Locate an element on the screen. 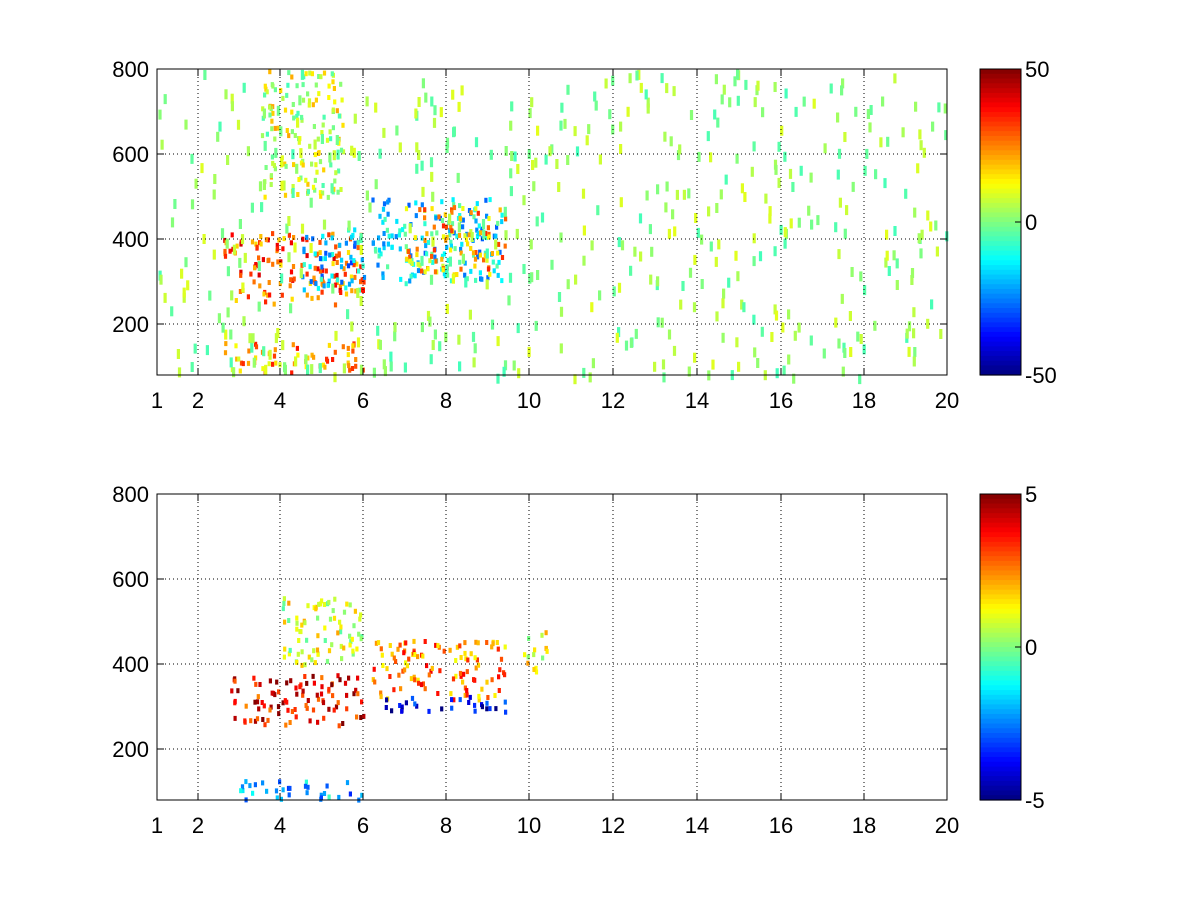 The height and width of the screenshot is (900, 1200). x-tick-label: 2 is located at coordinates (198, 825).